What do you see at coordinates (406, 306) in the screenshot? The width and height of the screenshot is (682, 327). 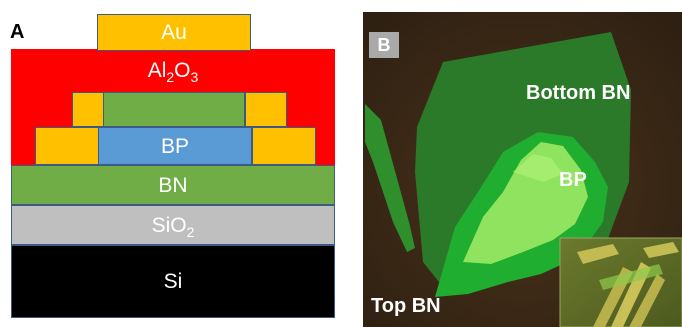 I see `top-bn-label: Top BN` at bounding box center [406, 306].